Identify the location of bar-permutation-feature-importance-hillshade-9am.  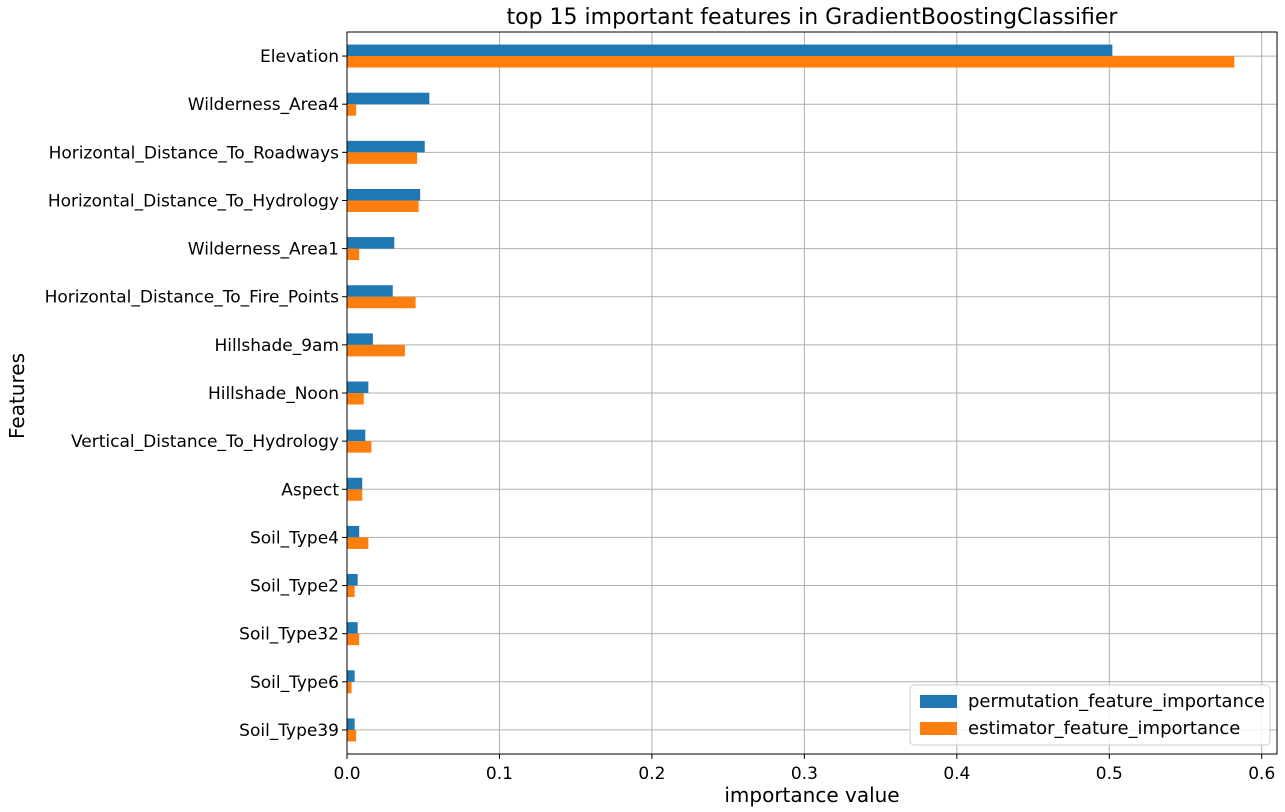
(360, 339).